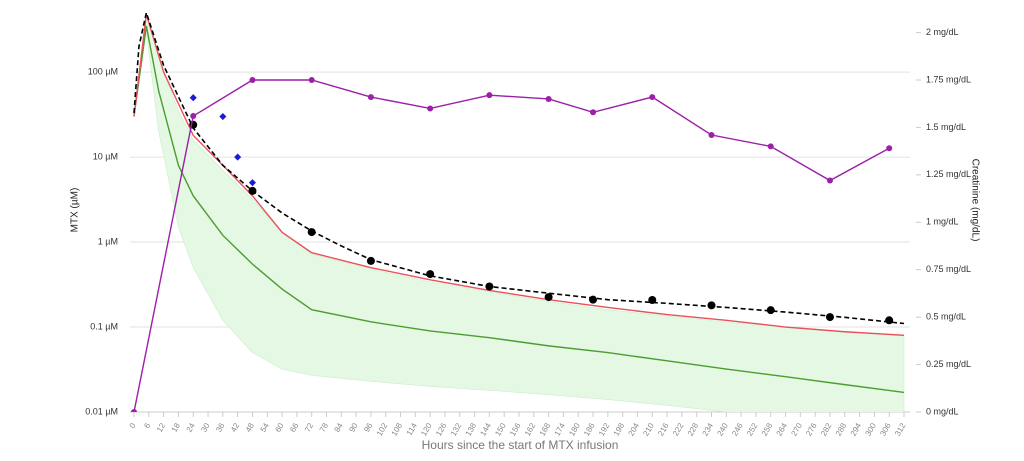 This screenshot has height=461, width=1024. Describe the element at coordinates (191, 427) in the screenshot. I see `x-tick-label: 24` at that location.